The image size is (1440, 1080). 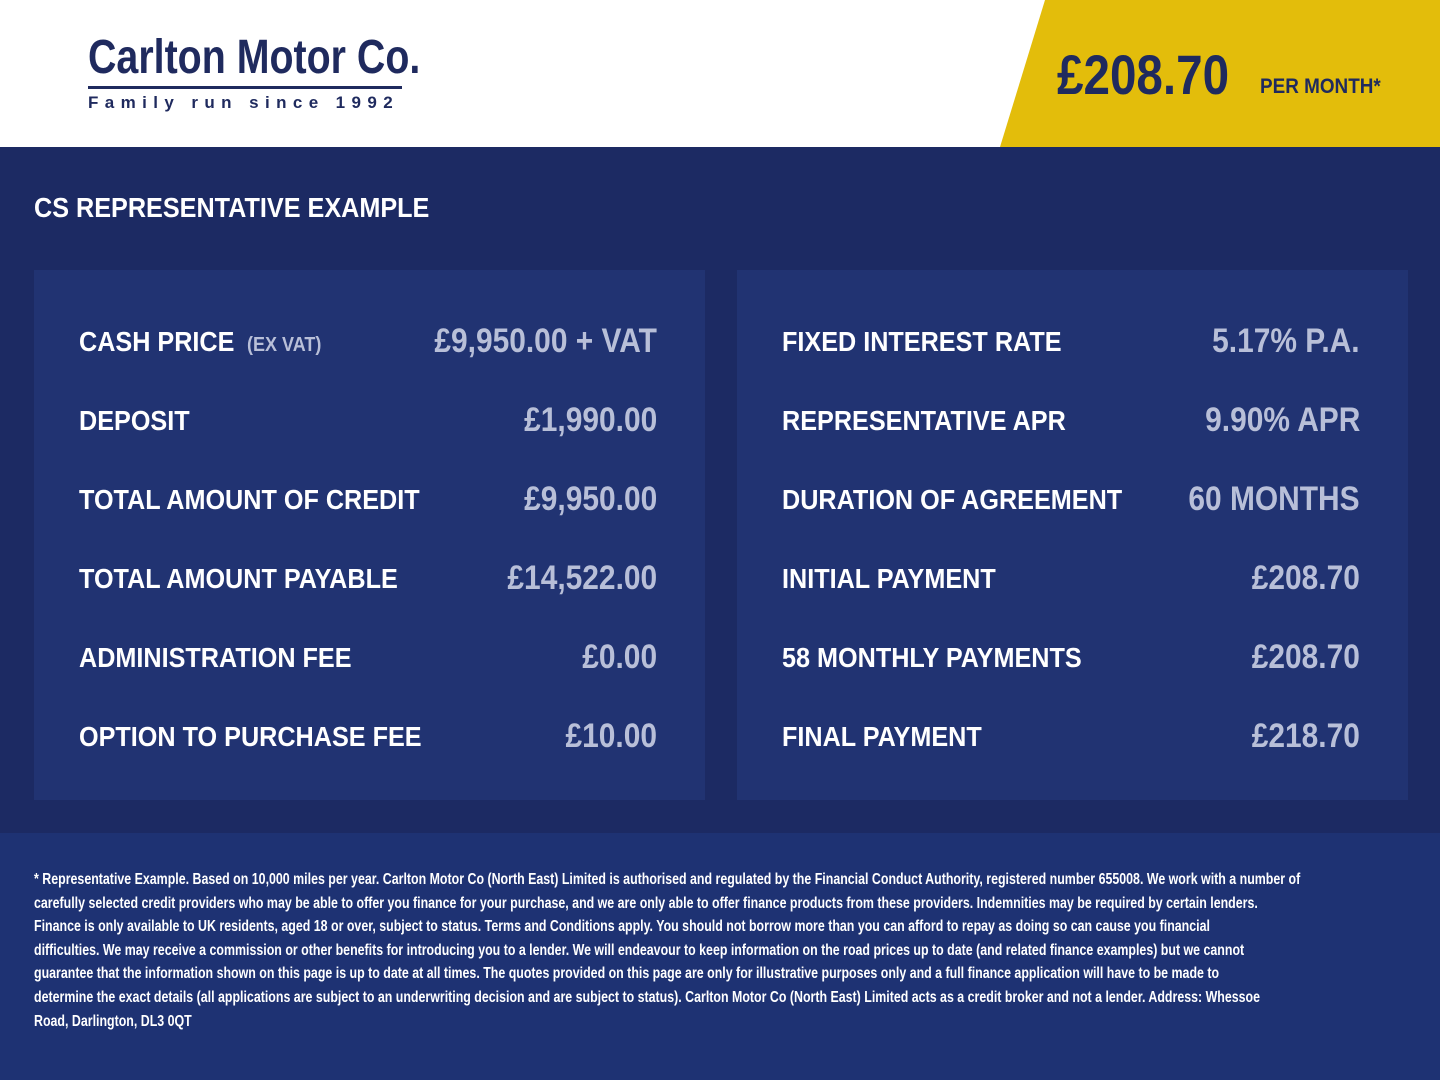 I want to click on finance-row: TOTAL AMOUNT PAYABLE £14,522.00, so click(x=368, y=581).